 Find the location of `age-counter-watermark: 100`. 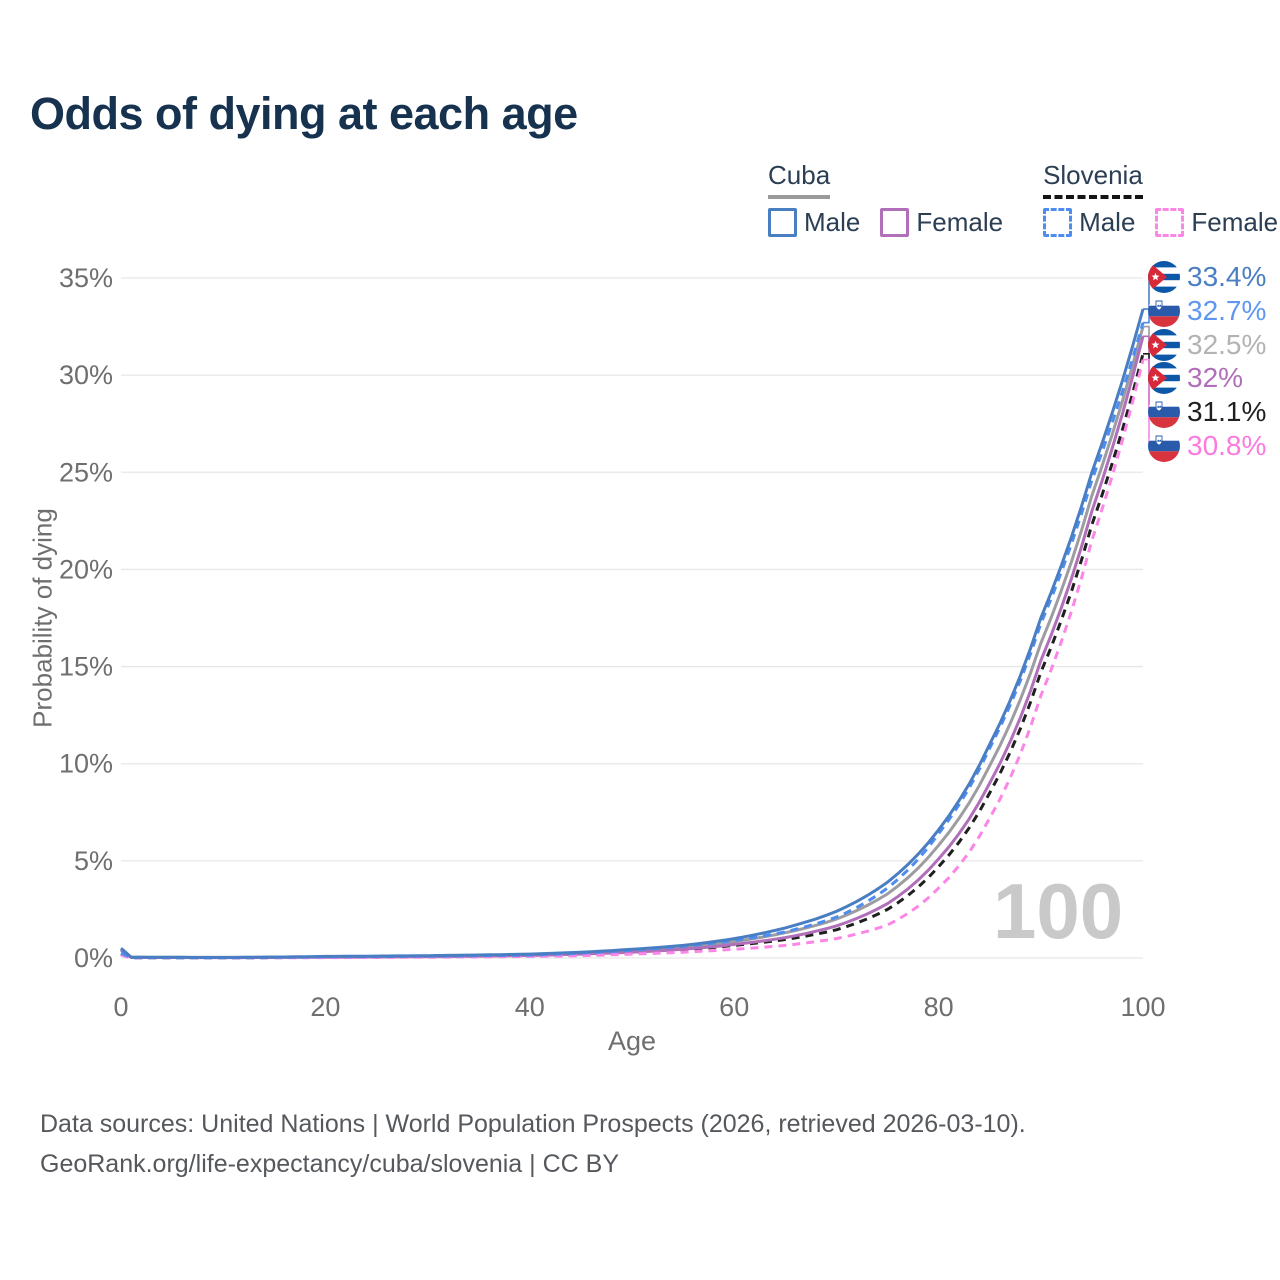

age-counter-watermark: 100 is located at coordinates (1058, 911).